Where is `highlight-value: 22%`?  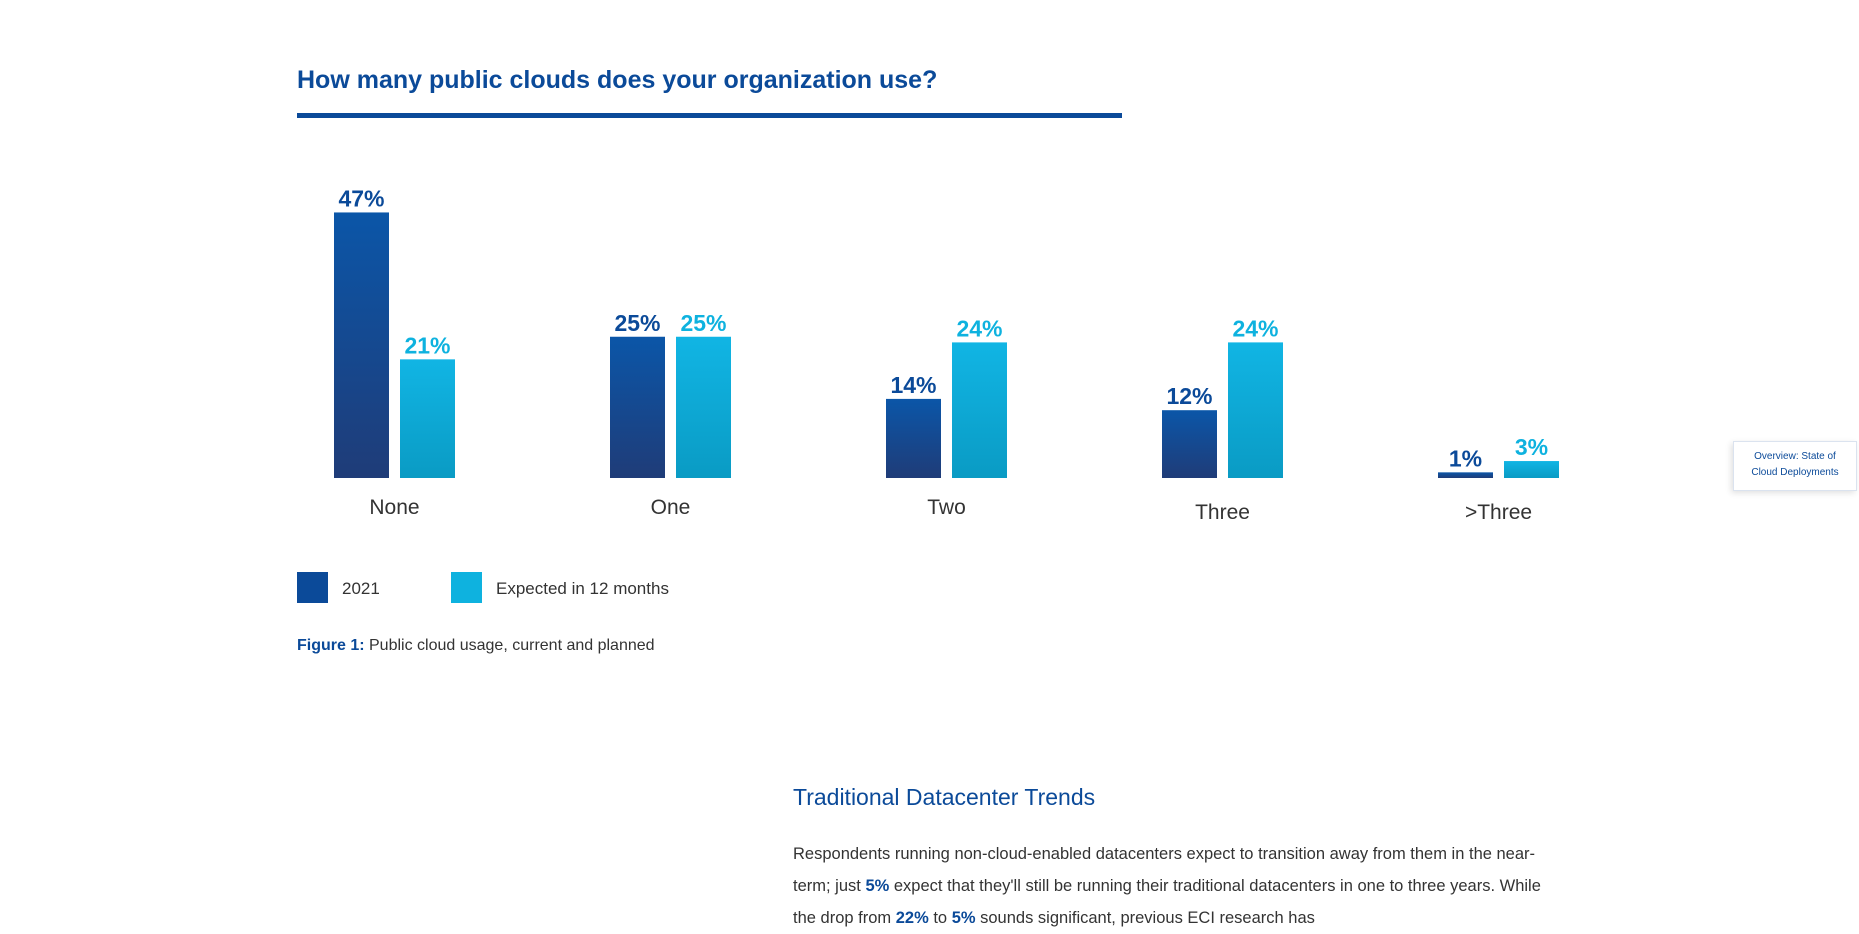 highlight-value: 22% is located at coordinates (912, 918).